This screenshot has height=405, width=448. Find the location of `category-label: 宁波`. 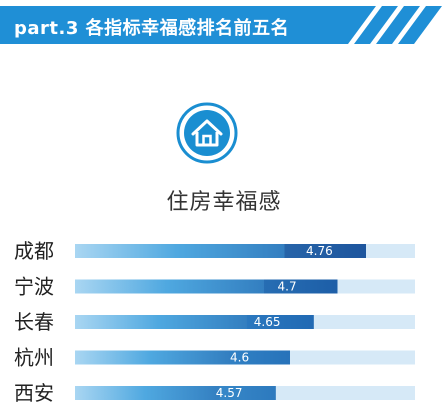

category-label: 宁波 is located at coordinates (34, 287).